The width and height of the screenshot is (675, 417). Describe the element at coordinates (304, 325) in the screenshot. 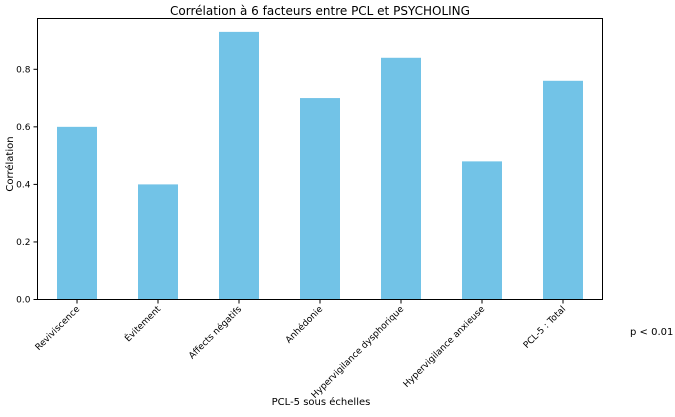

I see `x-tick-label: Anhédonie` at that location.